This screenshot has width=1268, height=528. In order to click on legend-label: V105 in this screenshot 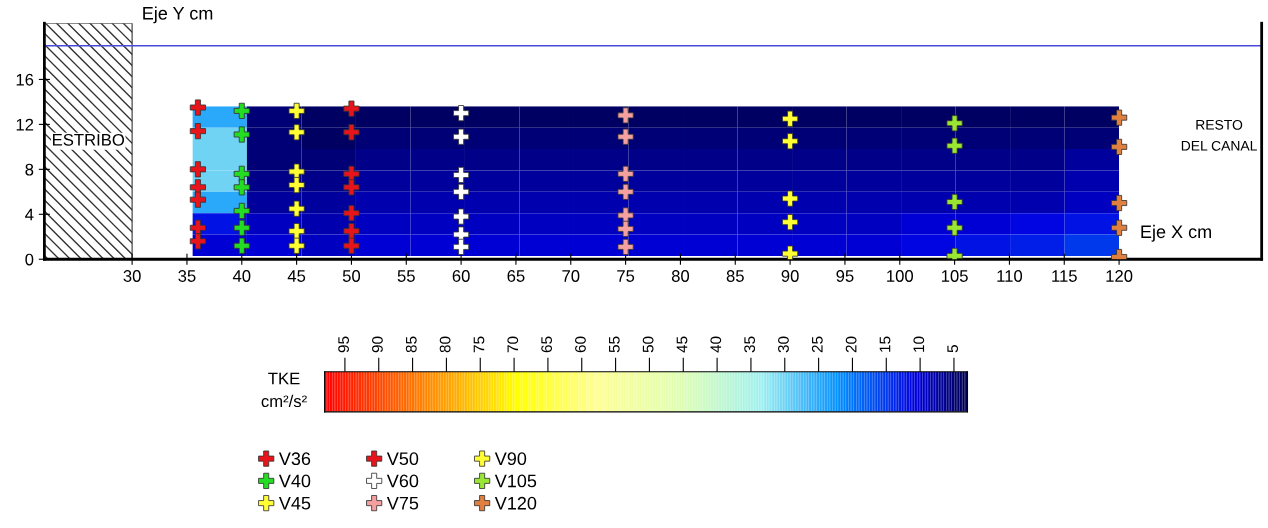, I will do `click(515, 481)`.